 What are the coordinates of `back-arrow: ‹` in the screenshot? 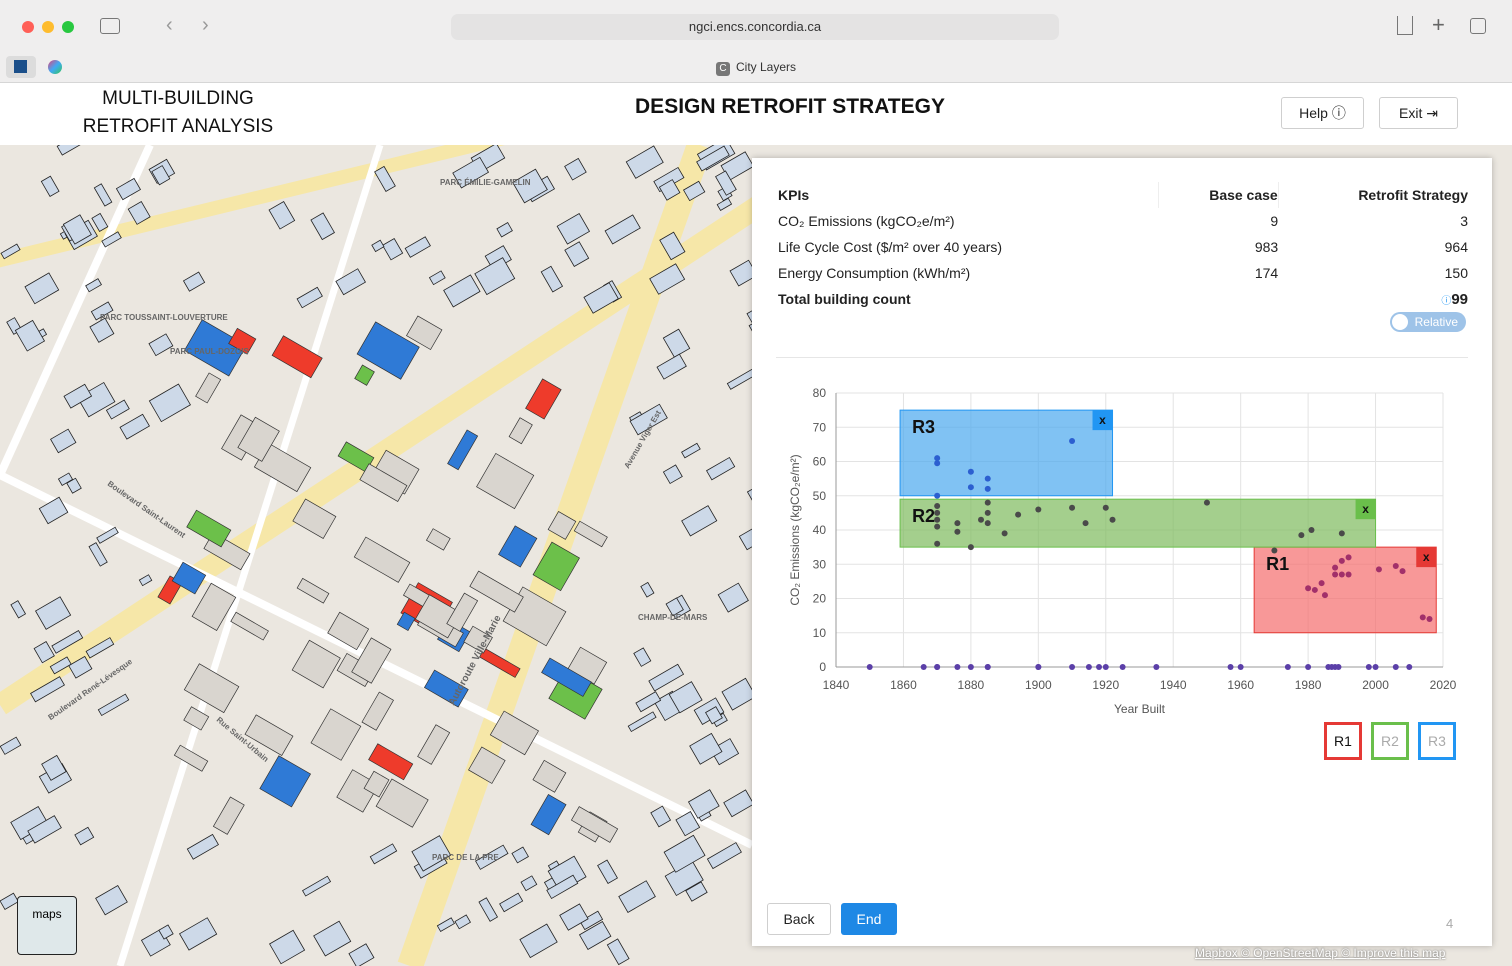 It's located at (169, 25).